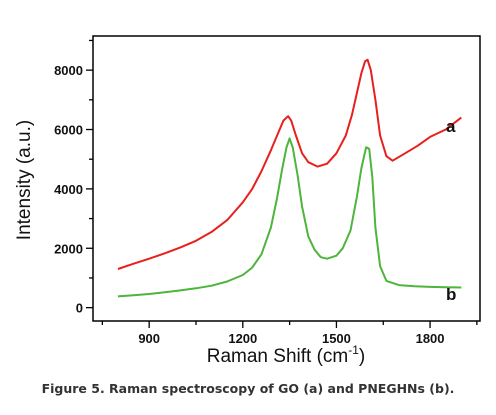 The width and height of the screenshot is (496, 415). What do you see at coordinates (73, 177) in the screenshot?
I see `y-axis-ticks: 0 2000 4000 6000 8000` at bounding box center [73, 177].